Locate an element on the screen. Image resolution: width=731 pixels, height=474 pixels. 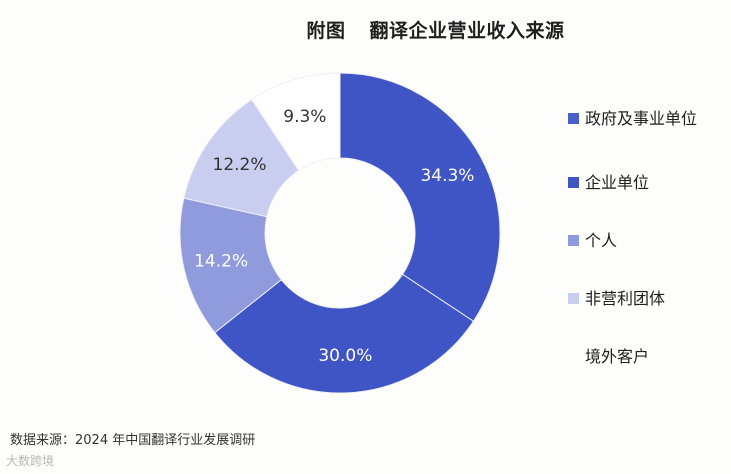
title-prefix: 附图 is located at coordinates (326, 31).